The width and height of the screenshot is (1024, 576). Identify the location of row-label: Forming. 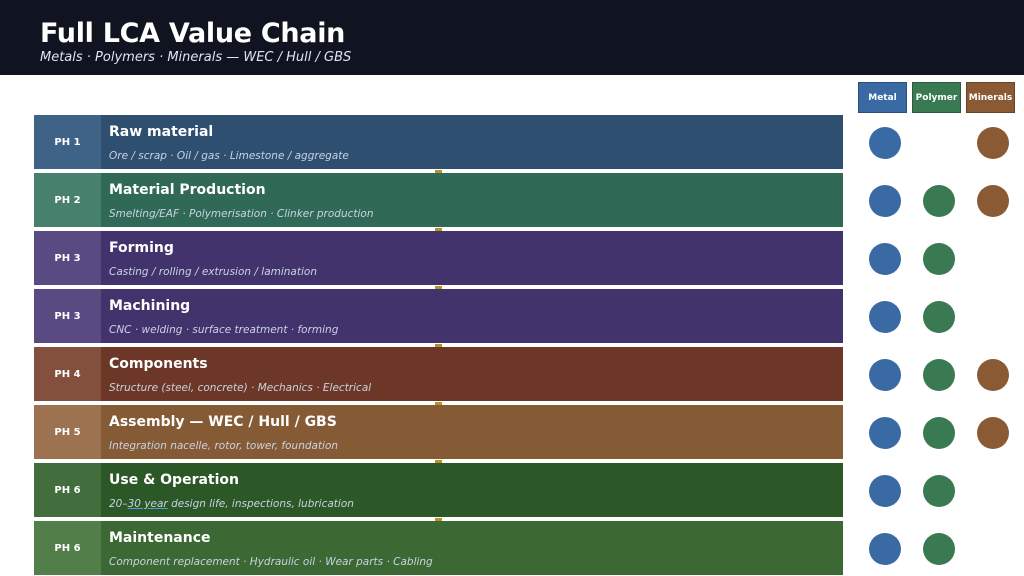
(141, 248).